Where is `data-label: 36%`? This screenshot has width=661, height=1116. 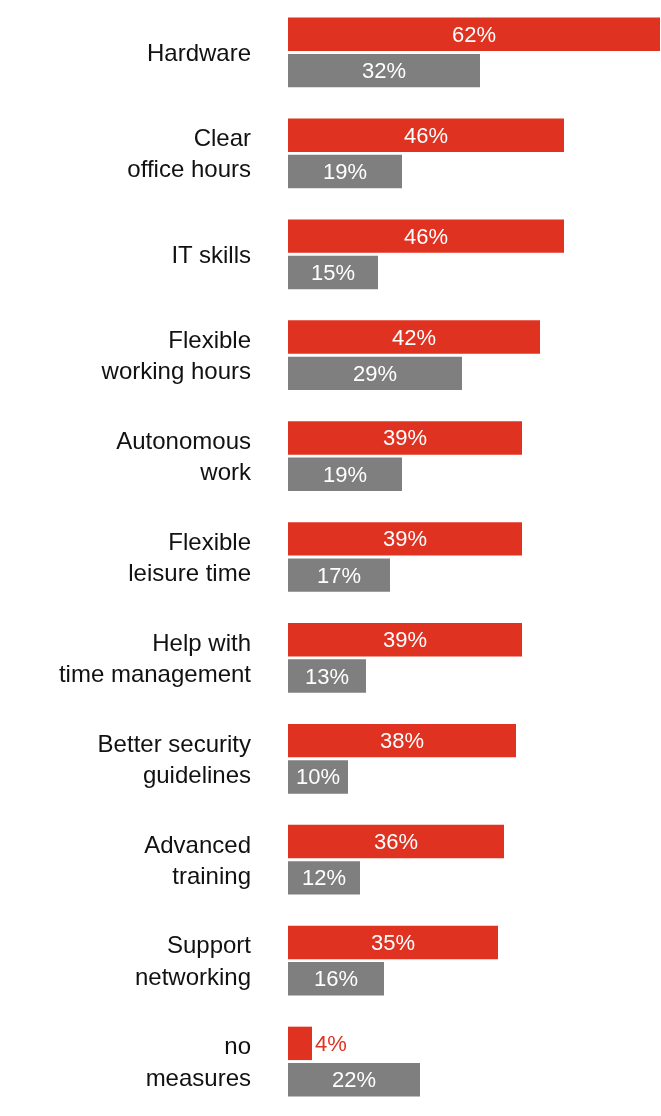 data-label: 36% is located at coordinates (396, 842).